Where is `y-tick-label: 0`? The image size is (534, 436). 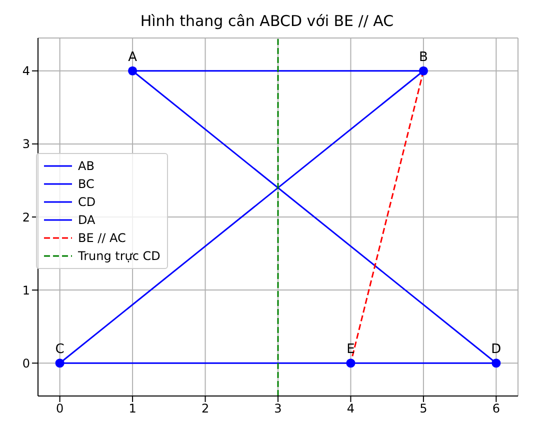
y-tick-label: 0 is located at coordinates (26, 363).